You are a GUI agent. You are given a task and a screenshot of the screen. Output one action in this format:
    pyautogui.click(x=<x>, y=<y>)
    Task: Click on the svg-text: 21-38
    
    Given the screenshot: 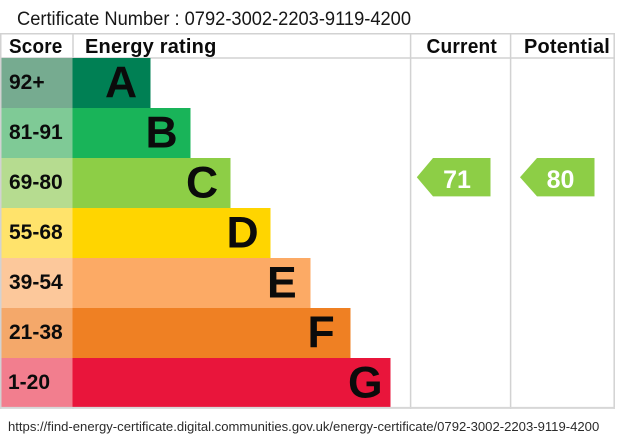 What is the action you would take?
    pyautogui.click(x=36, y=332)
    